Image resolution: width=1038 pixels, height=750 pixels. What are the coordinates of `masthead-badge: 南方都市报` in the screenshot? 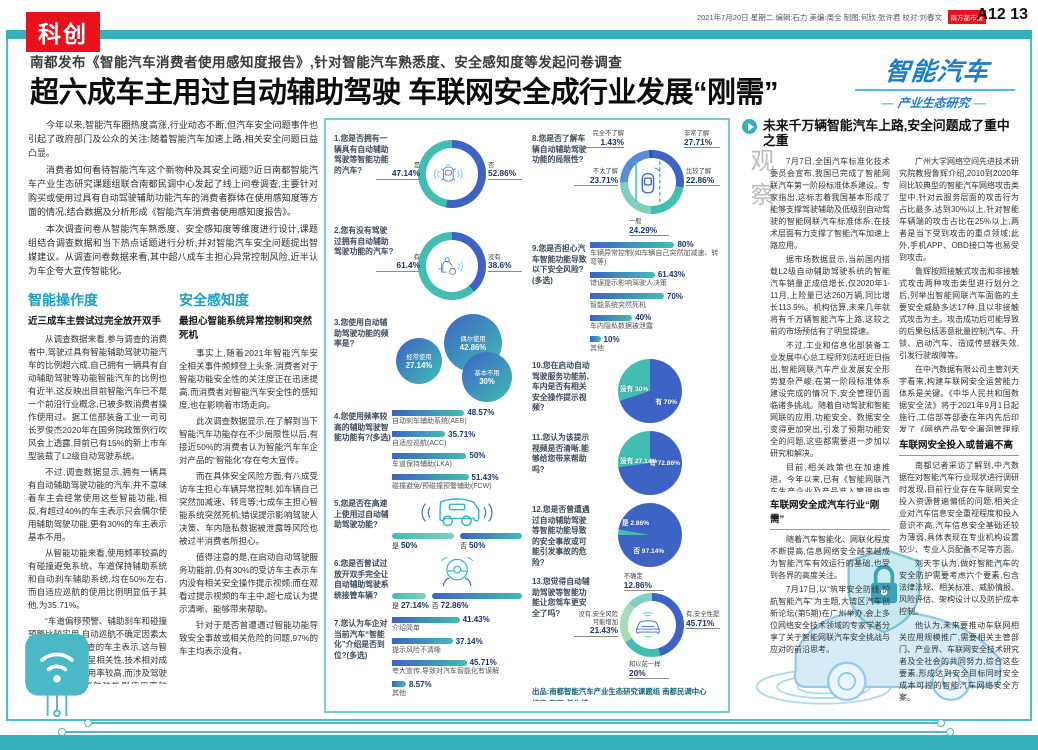 It's located at (966, 17).